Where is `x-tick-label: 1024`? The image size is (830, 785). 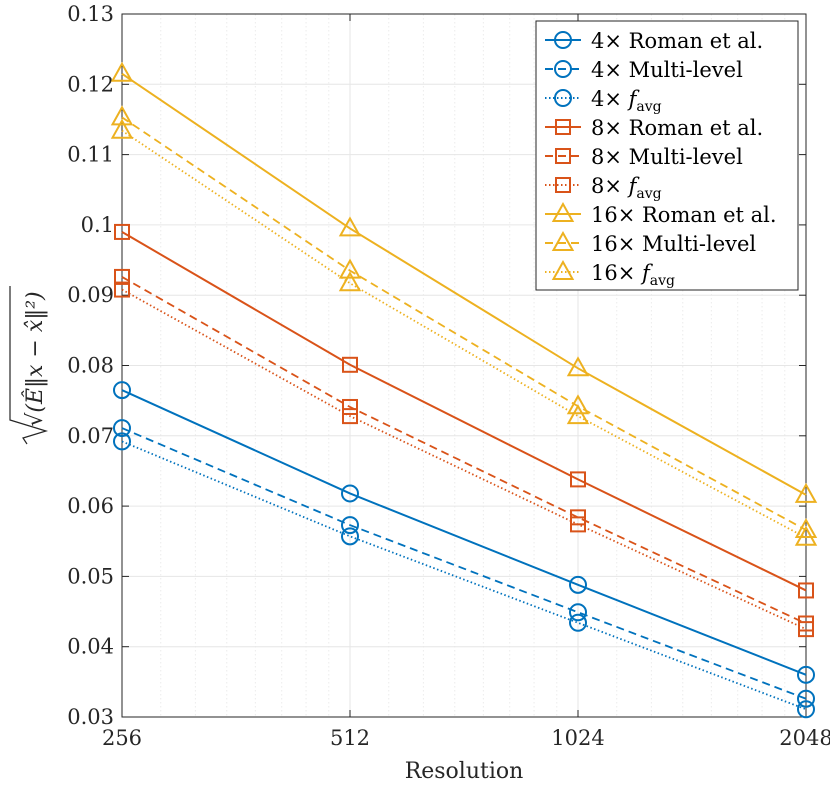 x-tick-label: 1024 is located at coordinates (577, 738).